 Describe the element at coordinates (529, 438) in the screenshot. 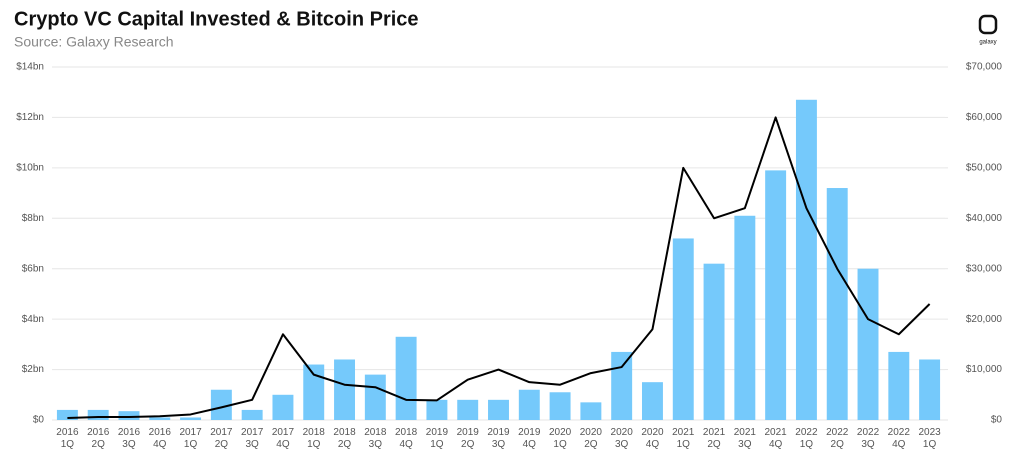

I see `x-tick-label: 2019 4Q` at that location.